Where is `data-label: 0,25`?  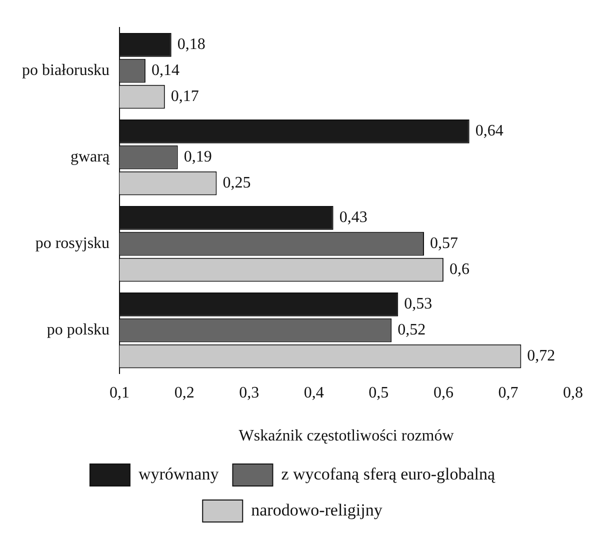 data-label: 0,25 is located at coordinates (236, 183).